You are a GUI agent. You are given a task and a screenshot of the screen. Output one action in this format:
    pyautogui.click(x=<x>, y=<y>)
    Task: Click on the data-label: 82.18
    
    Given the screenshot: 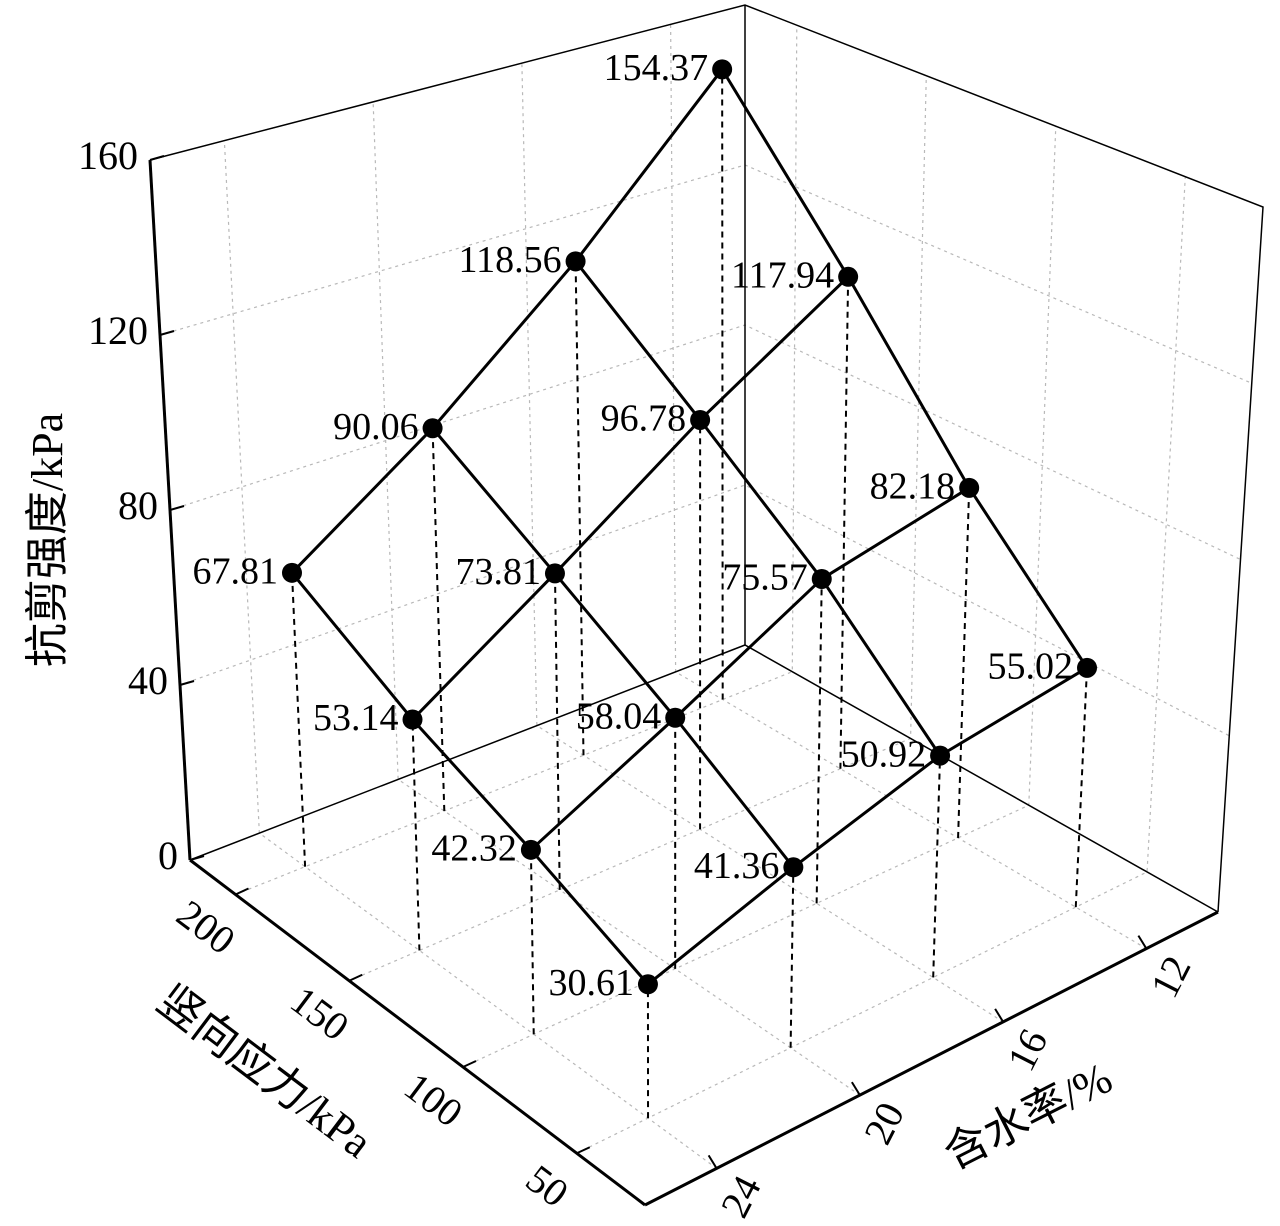 What is the action you would take?
    pyautogui.click(x=913, y=487)
    